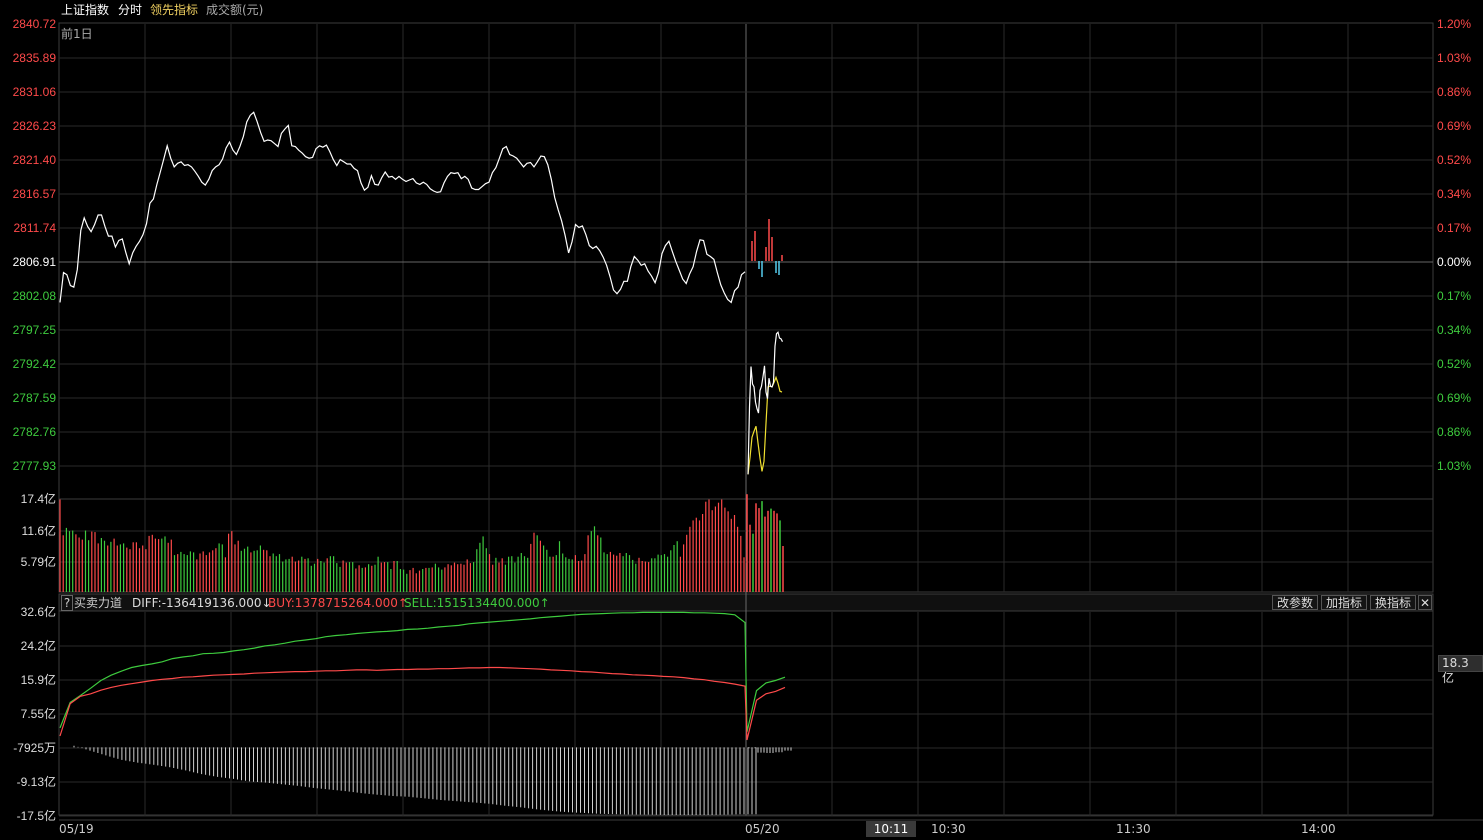 The height and width of the screenshot is (840, 1483). I want to click on price-tick-label: 2831.06, so click(35, 92).